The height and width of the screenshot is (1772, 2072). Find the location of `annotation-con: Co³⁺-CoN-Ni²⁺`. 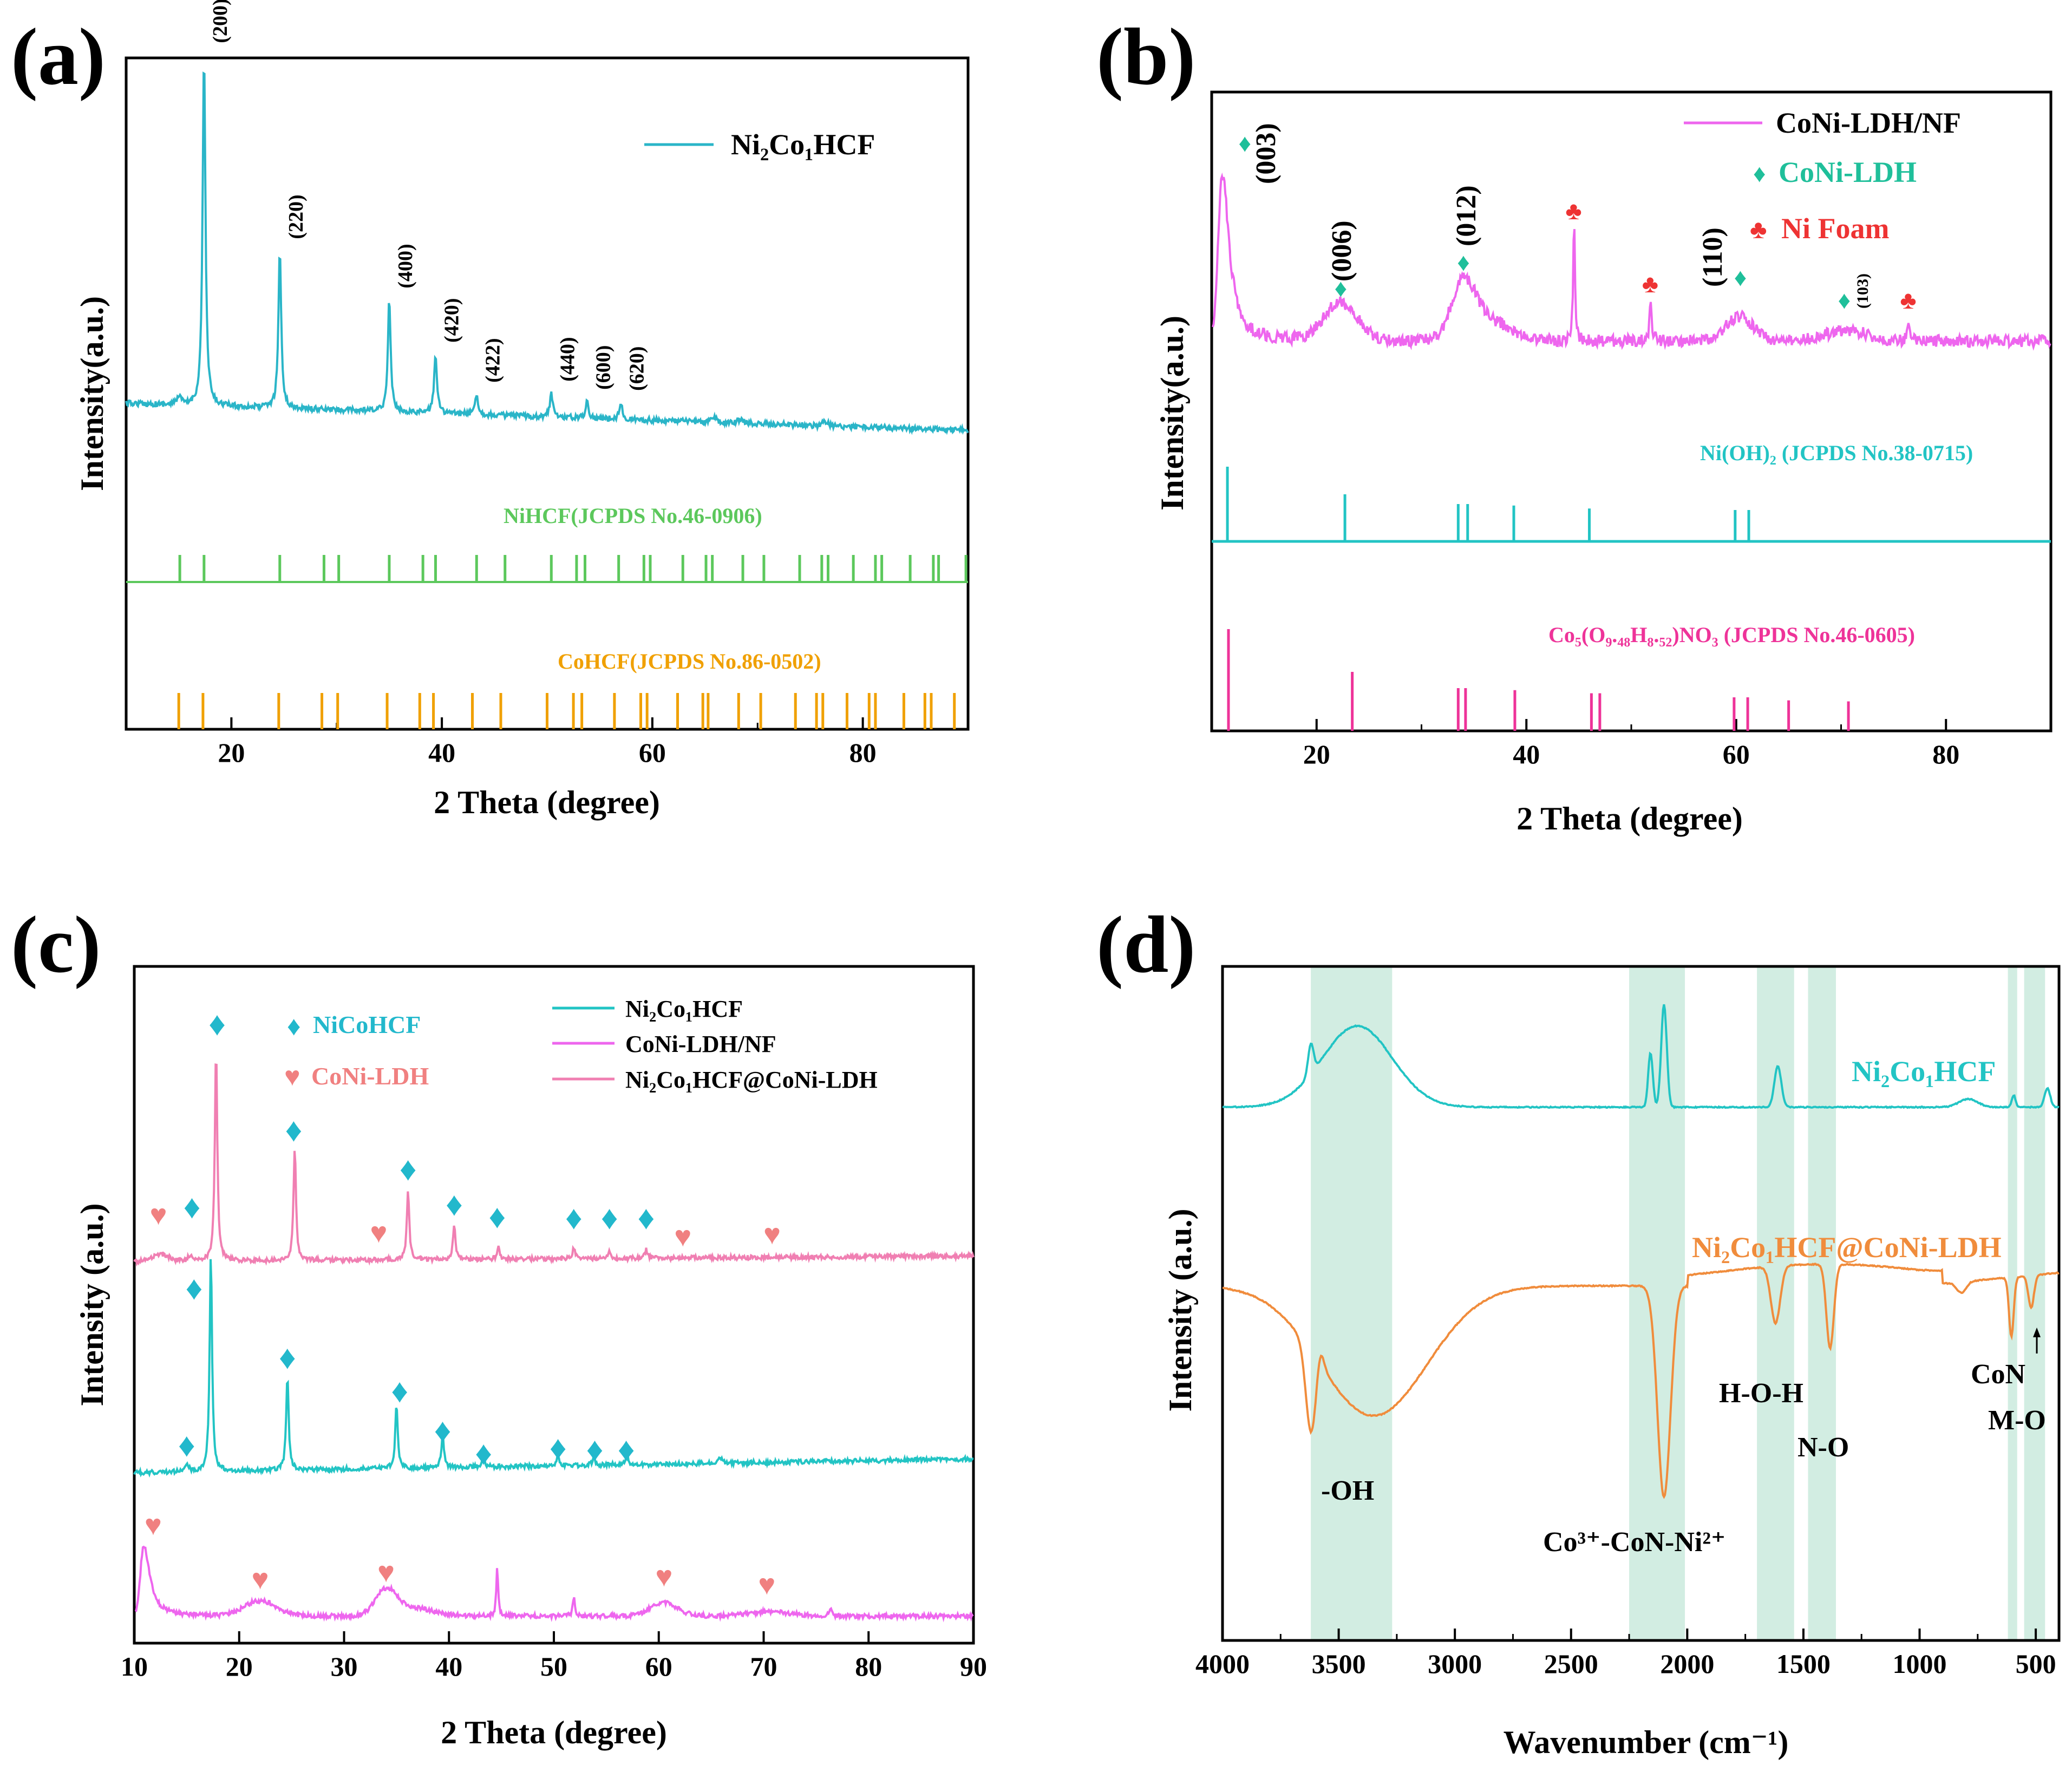

annotation-con: Co³⁺-CoN-Ni²⁺ is located at coordinates (1634, 1543).